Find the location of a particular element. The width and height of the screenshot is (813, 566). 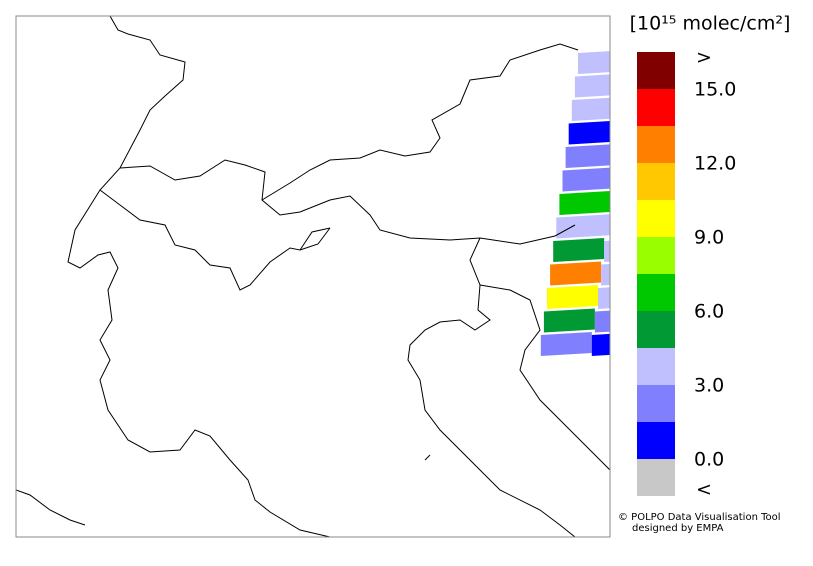

credit-line: designed by EMPA is located at coordinates (678, 528).